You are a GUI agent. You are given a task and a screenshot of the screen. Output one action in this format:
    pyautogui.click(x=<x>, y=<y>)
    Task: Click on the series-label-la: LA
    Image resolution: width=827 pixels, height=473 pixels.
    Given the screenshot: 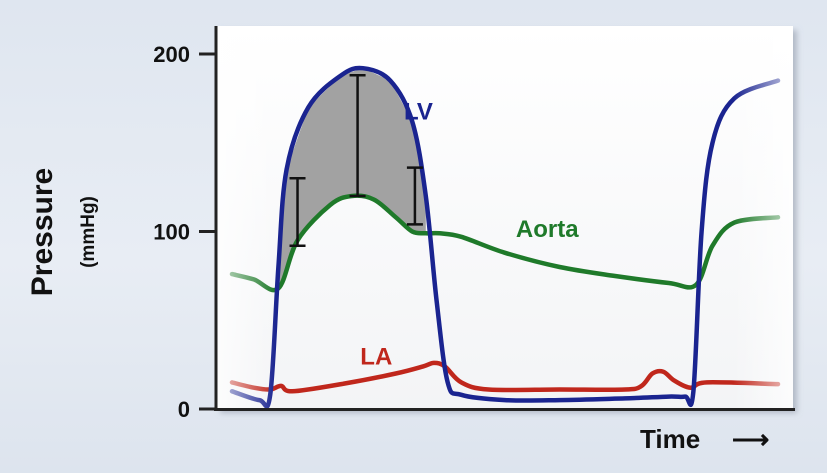 What is the action you would take?
    pyautogui.click(x=376, y=357)
    